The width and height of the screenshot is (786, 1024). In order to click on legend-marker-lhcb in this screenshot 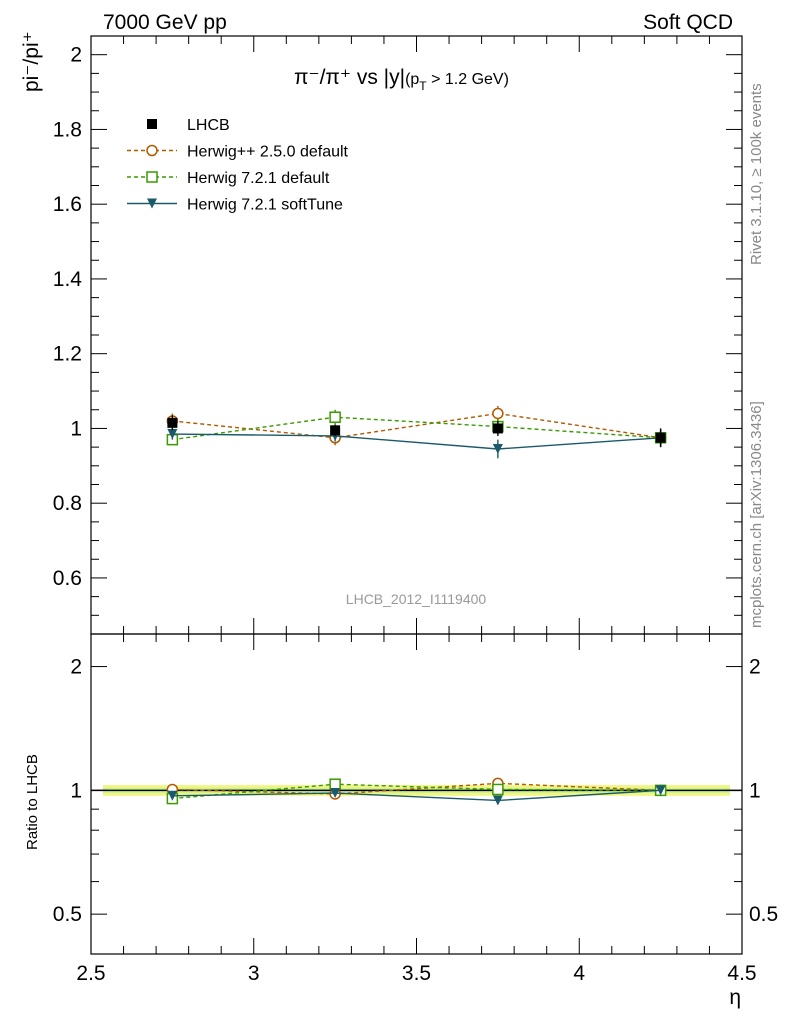, I will do `click(152, 124)`.